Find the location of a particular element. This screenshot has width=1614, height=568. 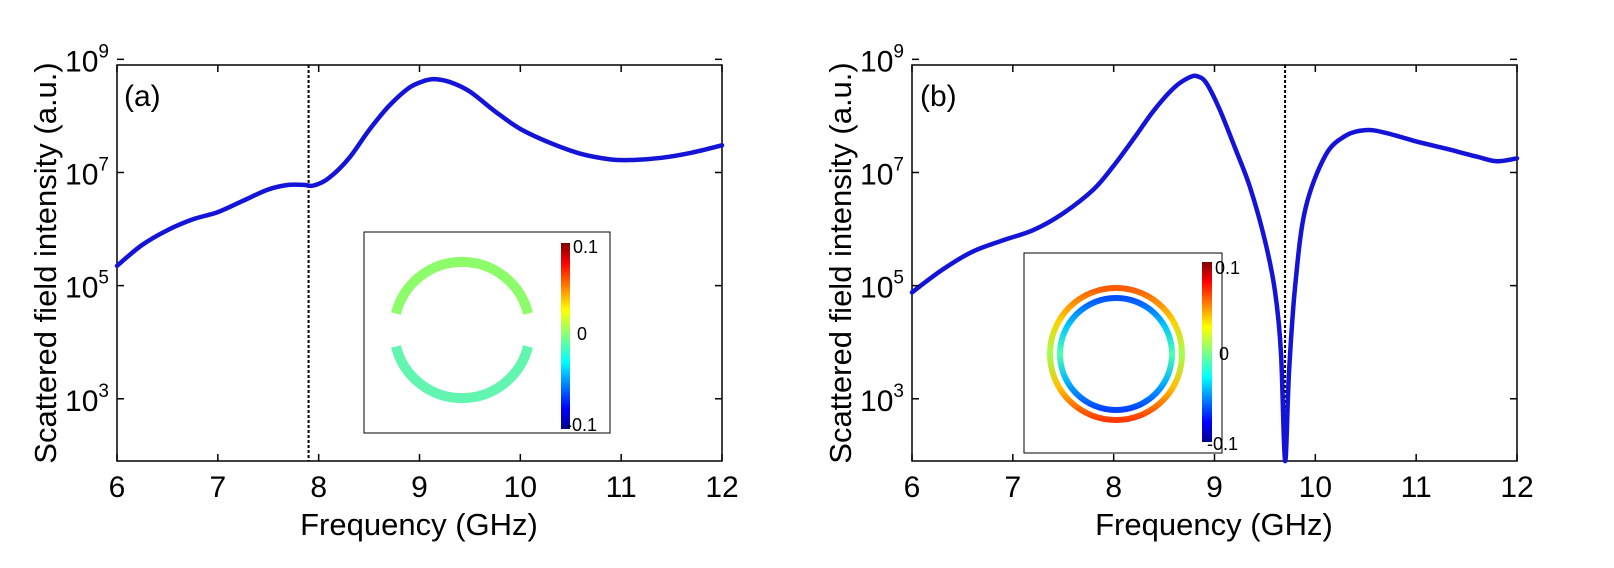

y-tick-label-a: 10⁷ is located at coordinates (87, 172).